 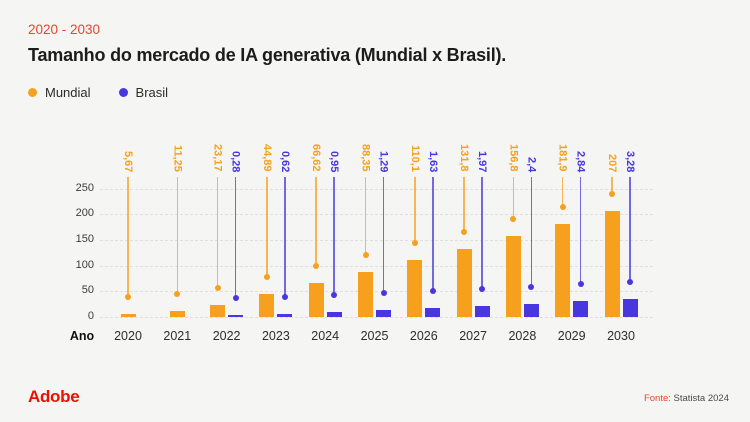 What do you see at coordinates (415, 210) in the screenshot?
I see `leader-line-mundial-2026` at bounding box center [415, 210].